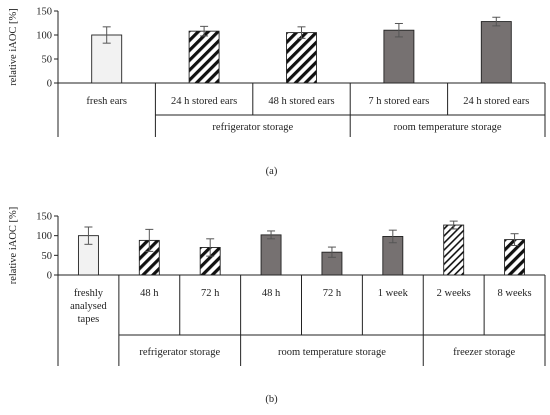  I want to click on category-label-line: tapes, so click(89, 319).